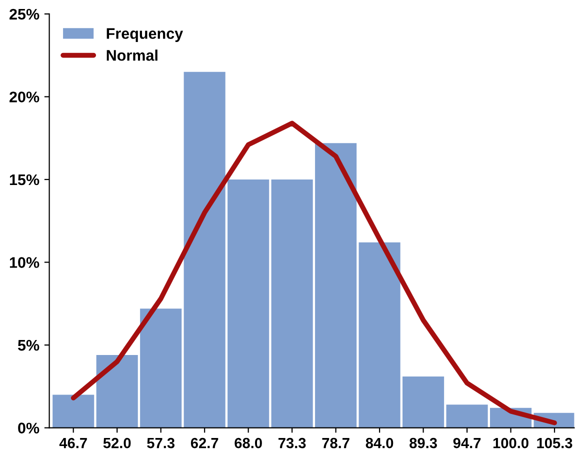 This screenshot has width=580, height=465. Describe the element at coordinates (25, 14) in the screenshot. I see `y-tick-label: 25%` at that location.